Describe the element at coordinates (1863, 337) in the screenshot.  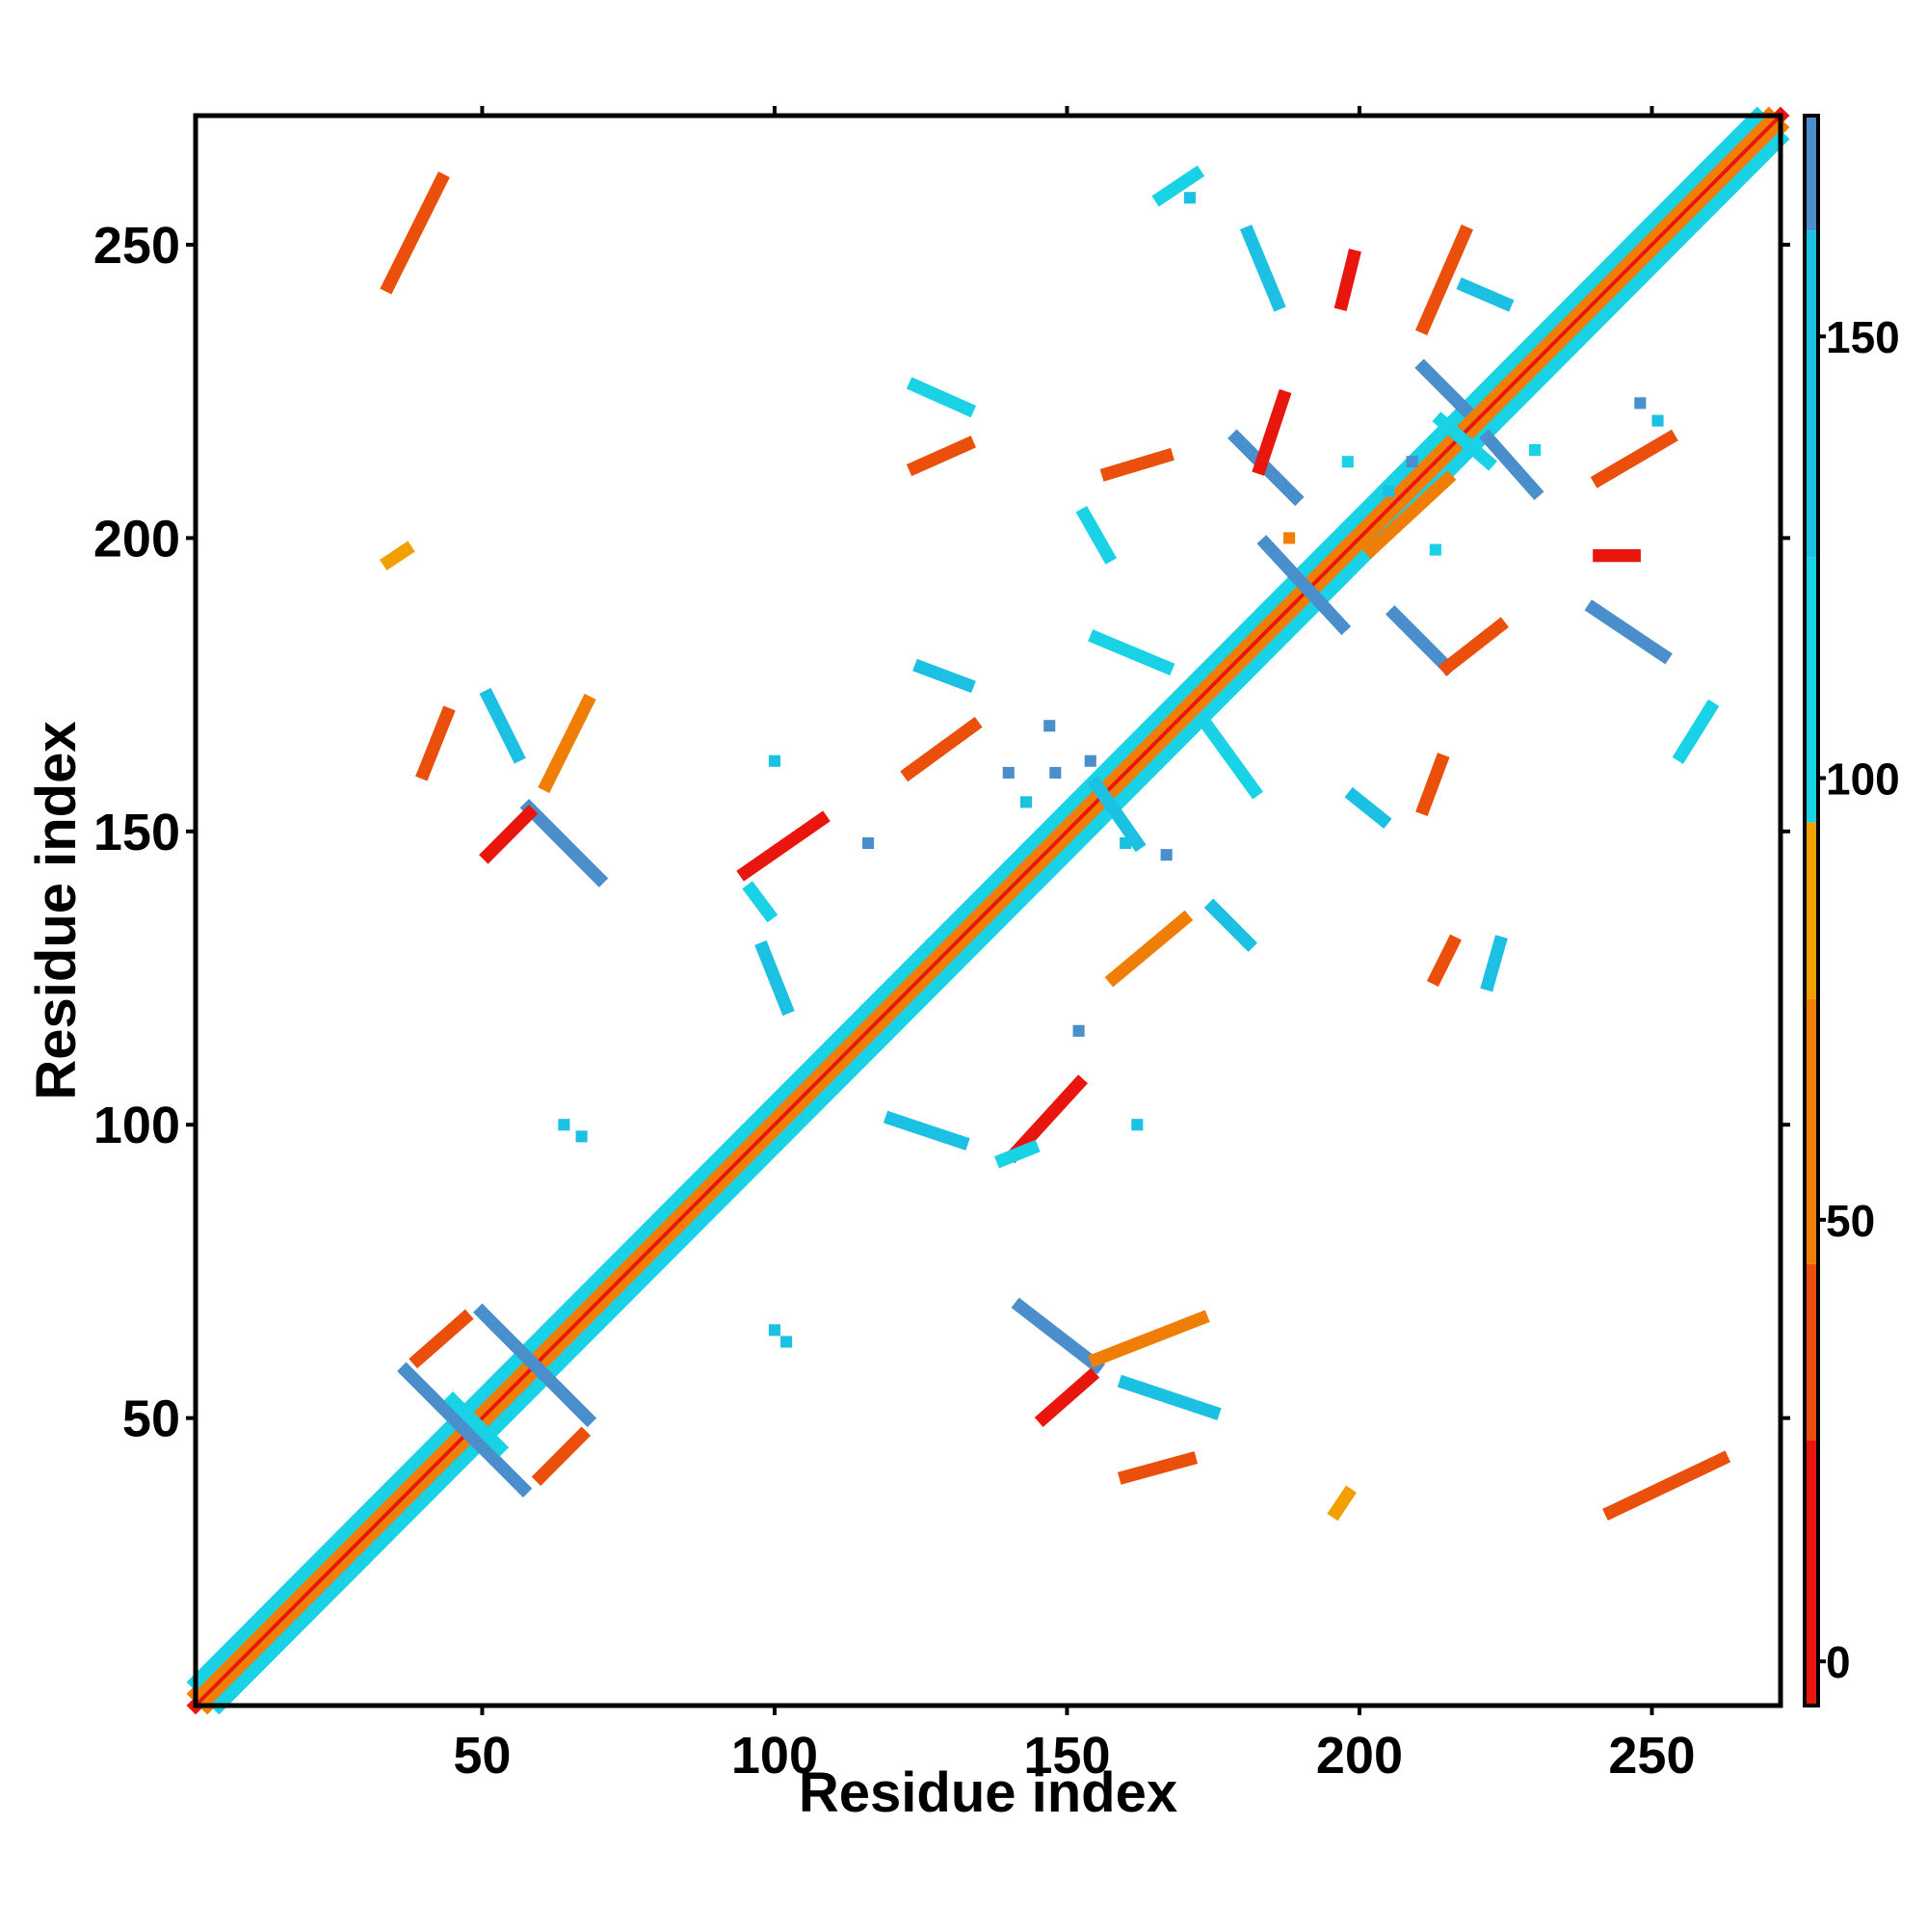
I see `colorbar-tick-label: 150` at that location.